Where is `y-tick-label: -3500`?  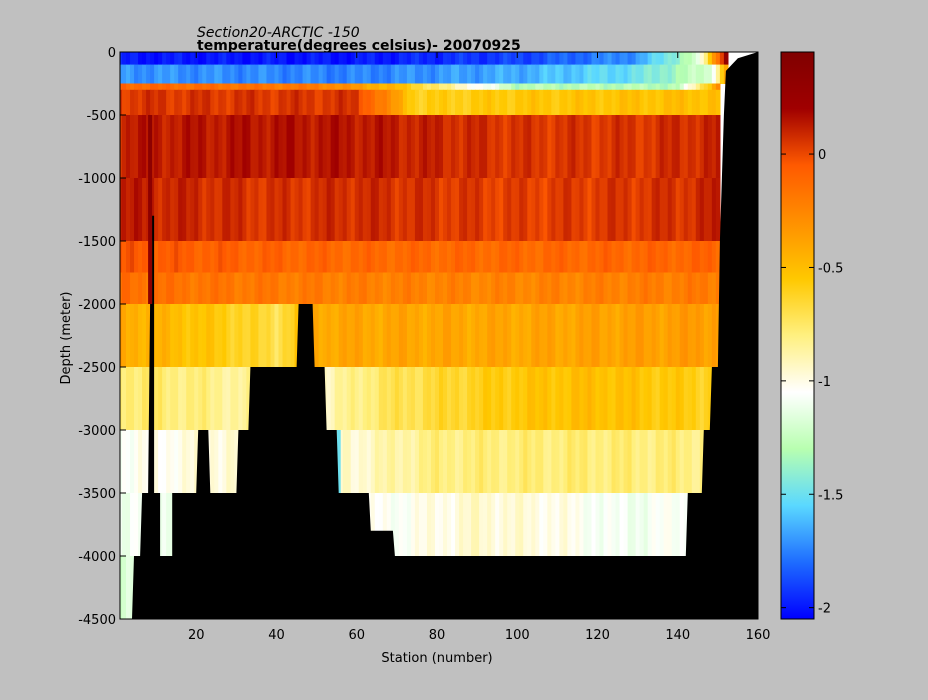
y-tick-label: -3500 is located at coordinates (97, 494).